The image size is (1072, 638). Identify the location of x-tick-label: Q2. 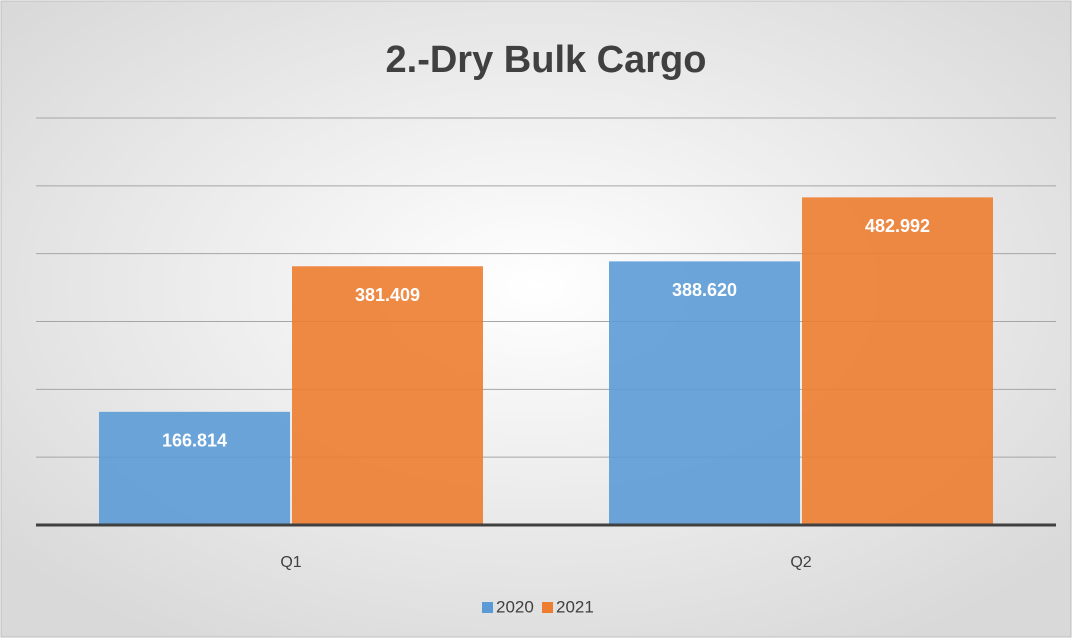
(800, 562).